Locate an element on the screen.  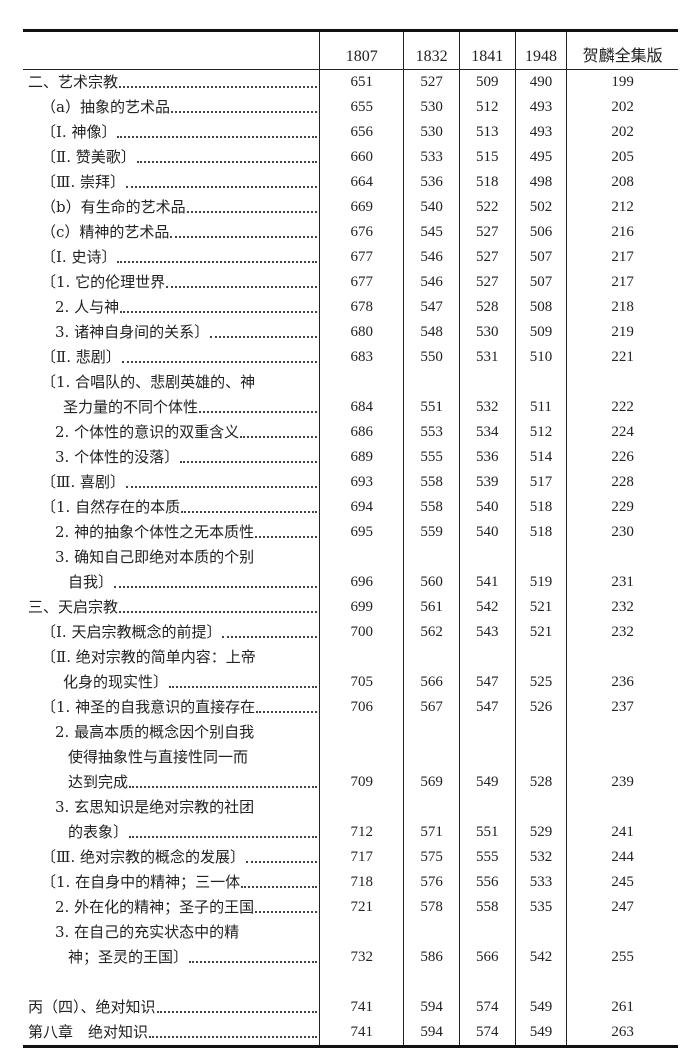
page-1948: 529 is located at coordinates (540, 820).